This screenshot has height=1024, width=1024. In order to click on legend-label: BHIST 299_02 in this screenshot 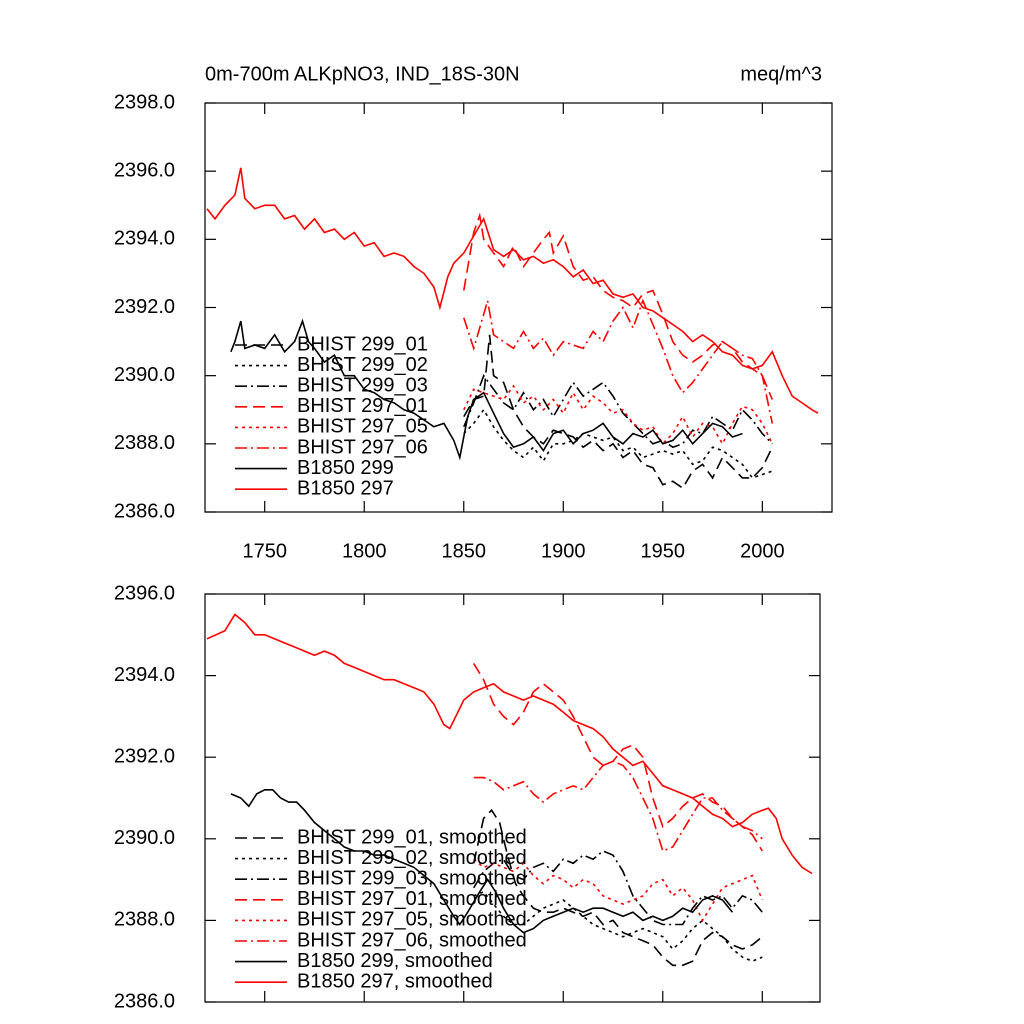, I will do `click(362, 365)`.